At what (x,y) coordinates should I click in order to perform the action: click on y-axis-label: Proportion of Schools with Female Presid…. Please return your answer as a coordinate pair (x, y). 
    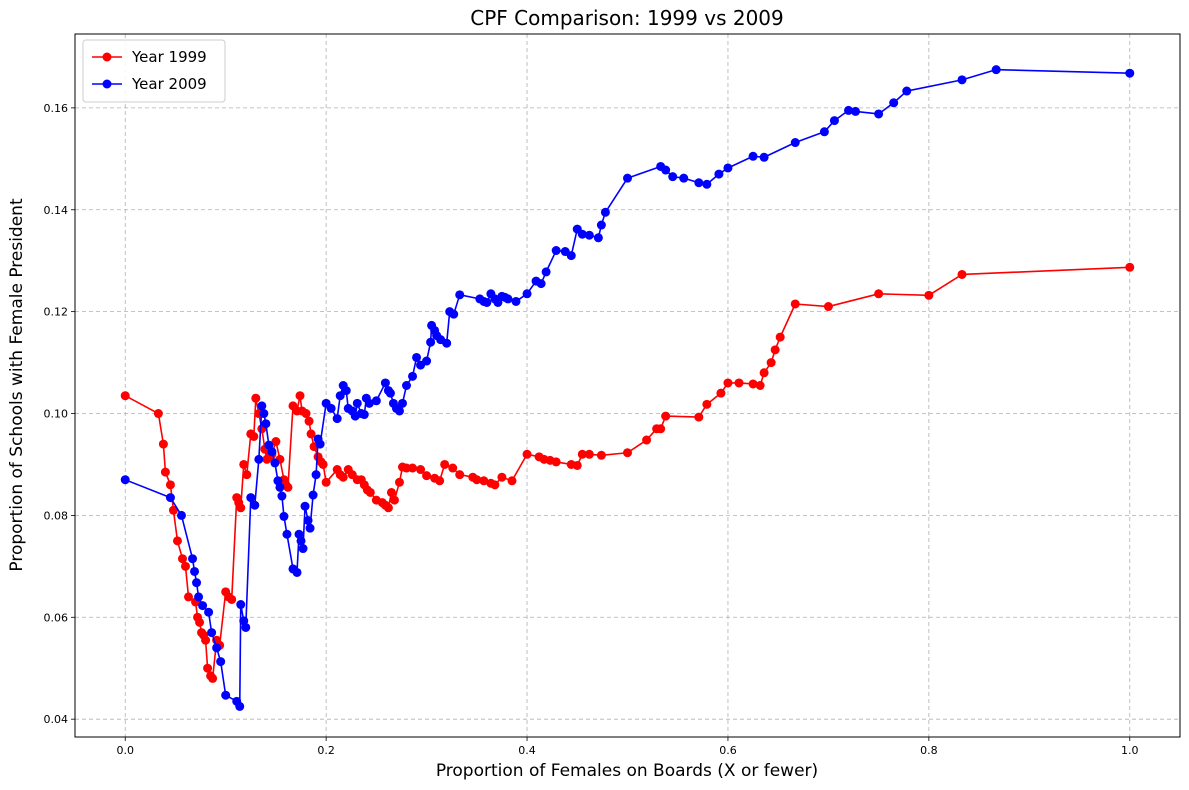
    Looking at the image, I should click on (17, 385).